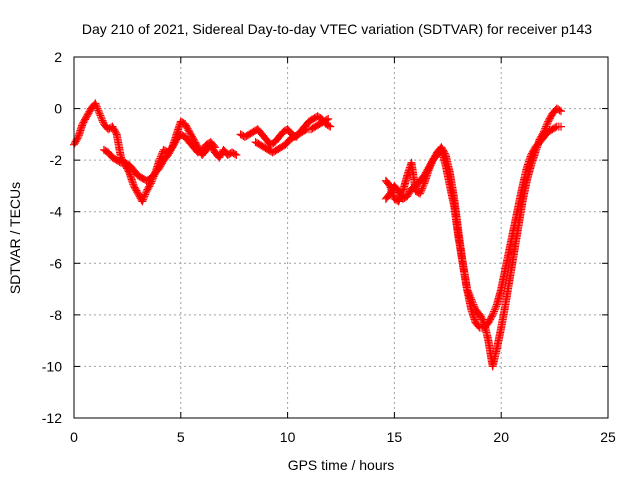  What do you see at coordinates (501, 437) in the screenshot?
I see `x-tick-label: 20` at bounding box center [501, 437].